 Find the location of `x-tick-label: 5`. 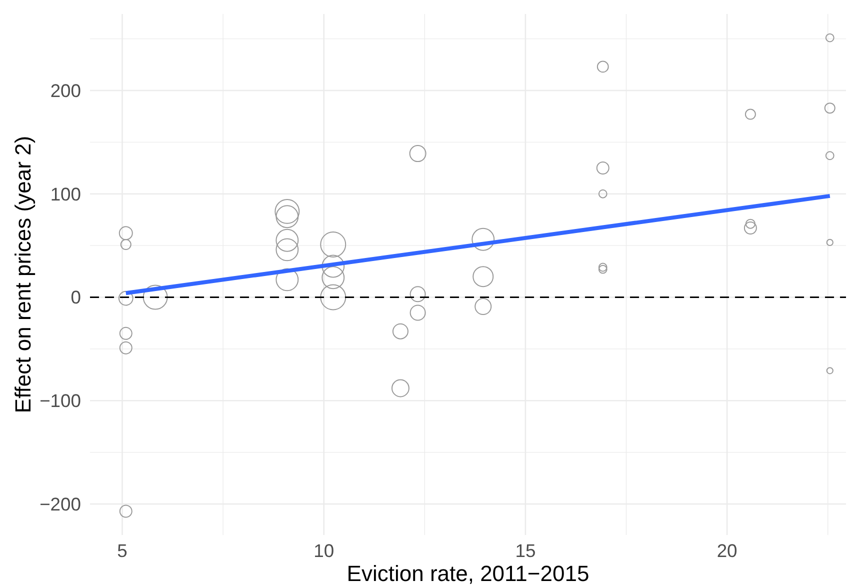

x-tick-label: 5 is located at coordinates (122, 550).